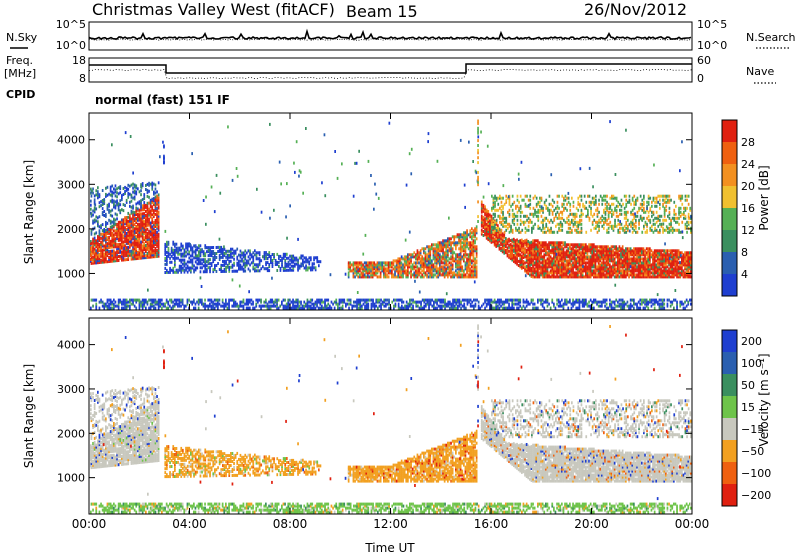 This screenshot has height=554, width=800. What do you see at coordinates (82, 78) in the screenshot?
I see `freq-tick-bottom: 8` at bounding box center [82, 78].